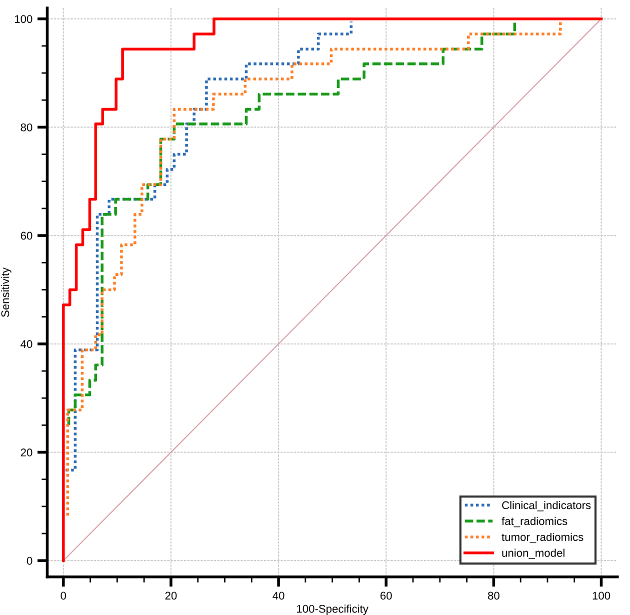 Image resolution: width=630 pixels, height=615 pixels. What do you see at coordinates (278, 596) in the screenshot?
I see `x-tick-label: 40` at bounding box center [278, 596].